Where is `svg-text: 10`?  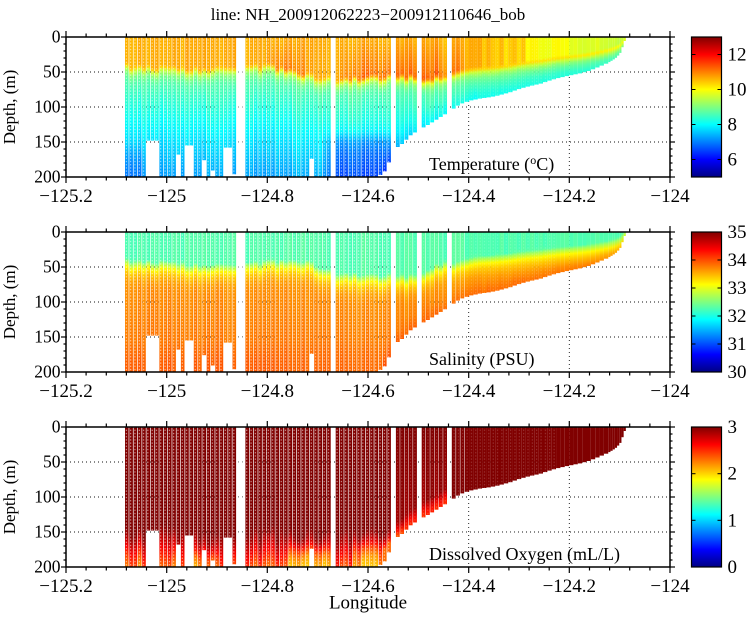
svg-text: 10 is located at coordinates (737, 90).